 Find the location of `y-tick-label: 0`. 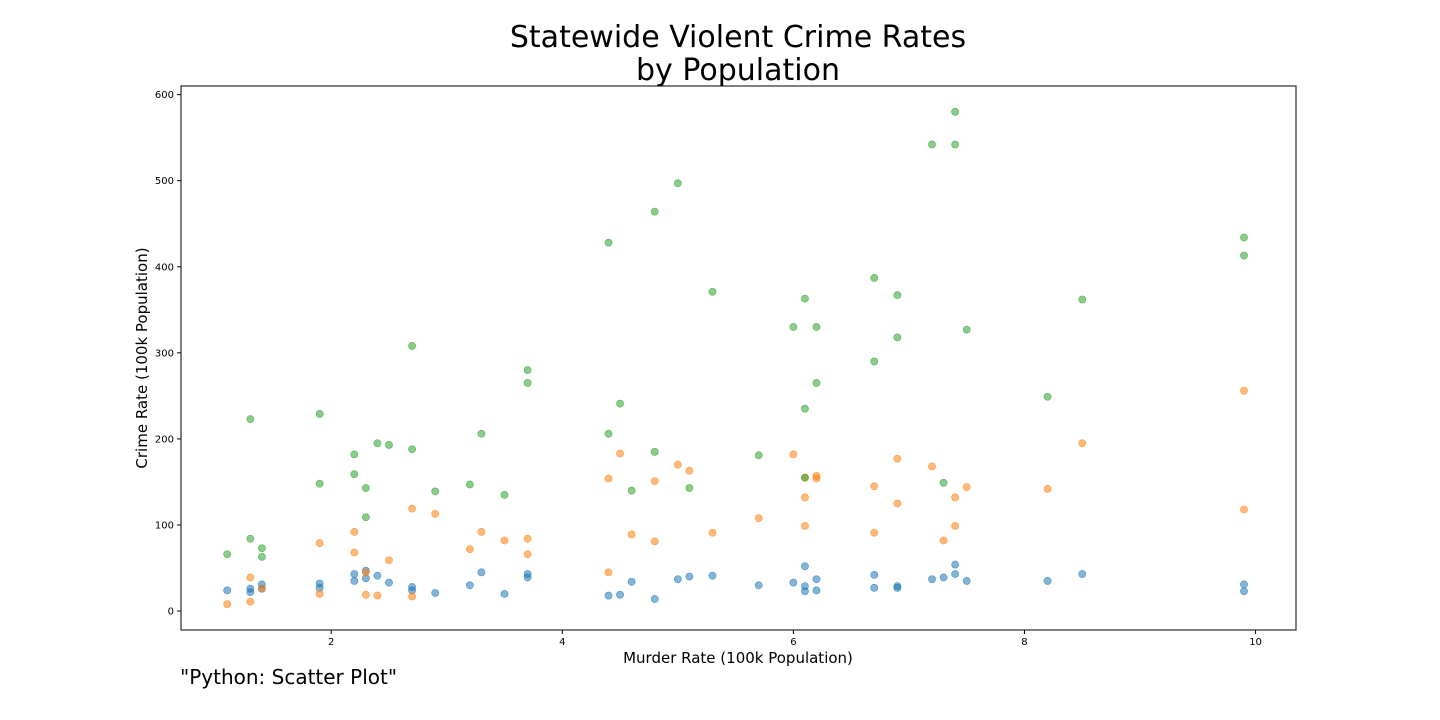

y-tick-label: 0 is located at coordinates (171, 612).